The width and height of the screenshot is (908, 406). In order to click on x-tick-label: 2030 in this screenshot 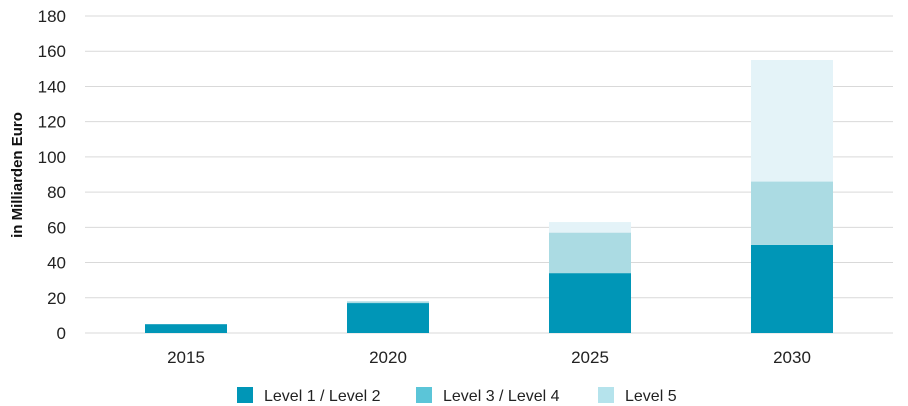, I will do `click(792, 357)`.